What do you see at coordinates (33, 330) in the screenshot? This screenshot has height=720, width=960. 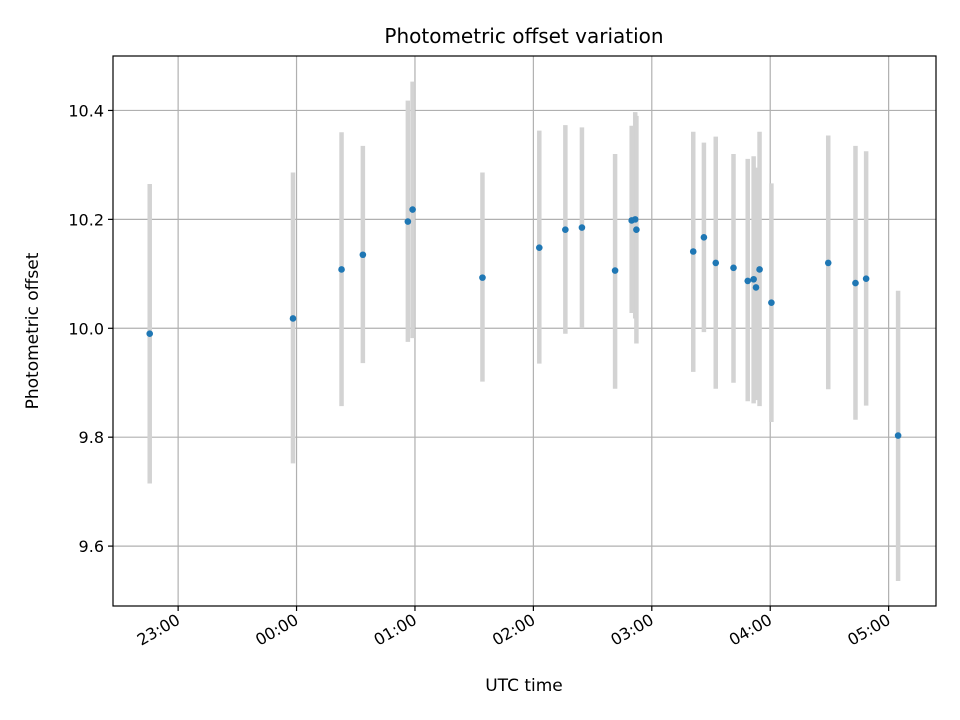 I see `y-axis-label: Photometric offset` at bounding box center [33, 330].